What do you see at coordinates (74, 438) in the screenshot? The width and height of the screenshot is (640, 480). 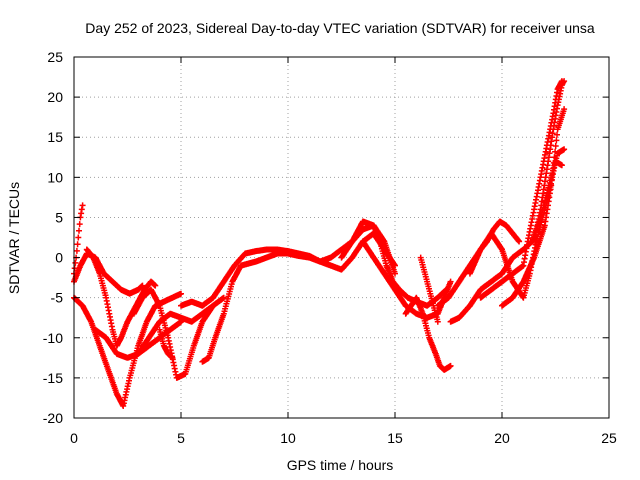 I see `x-tick-label: 0` at bounding box center [74, 438].